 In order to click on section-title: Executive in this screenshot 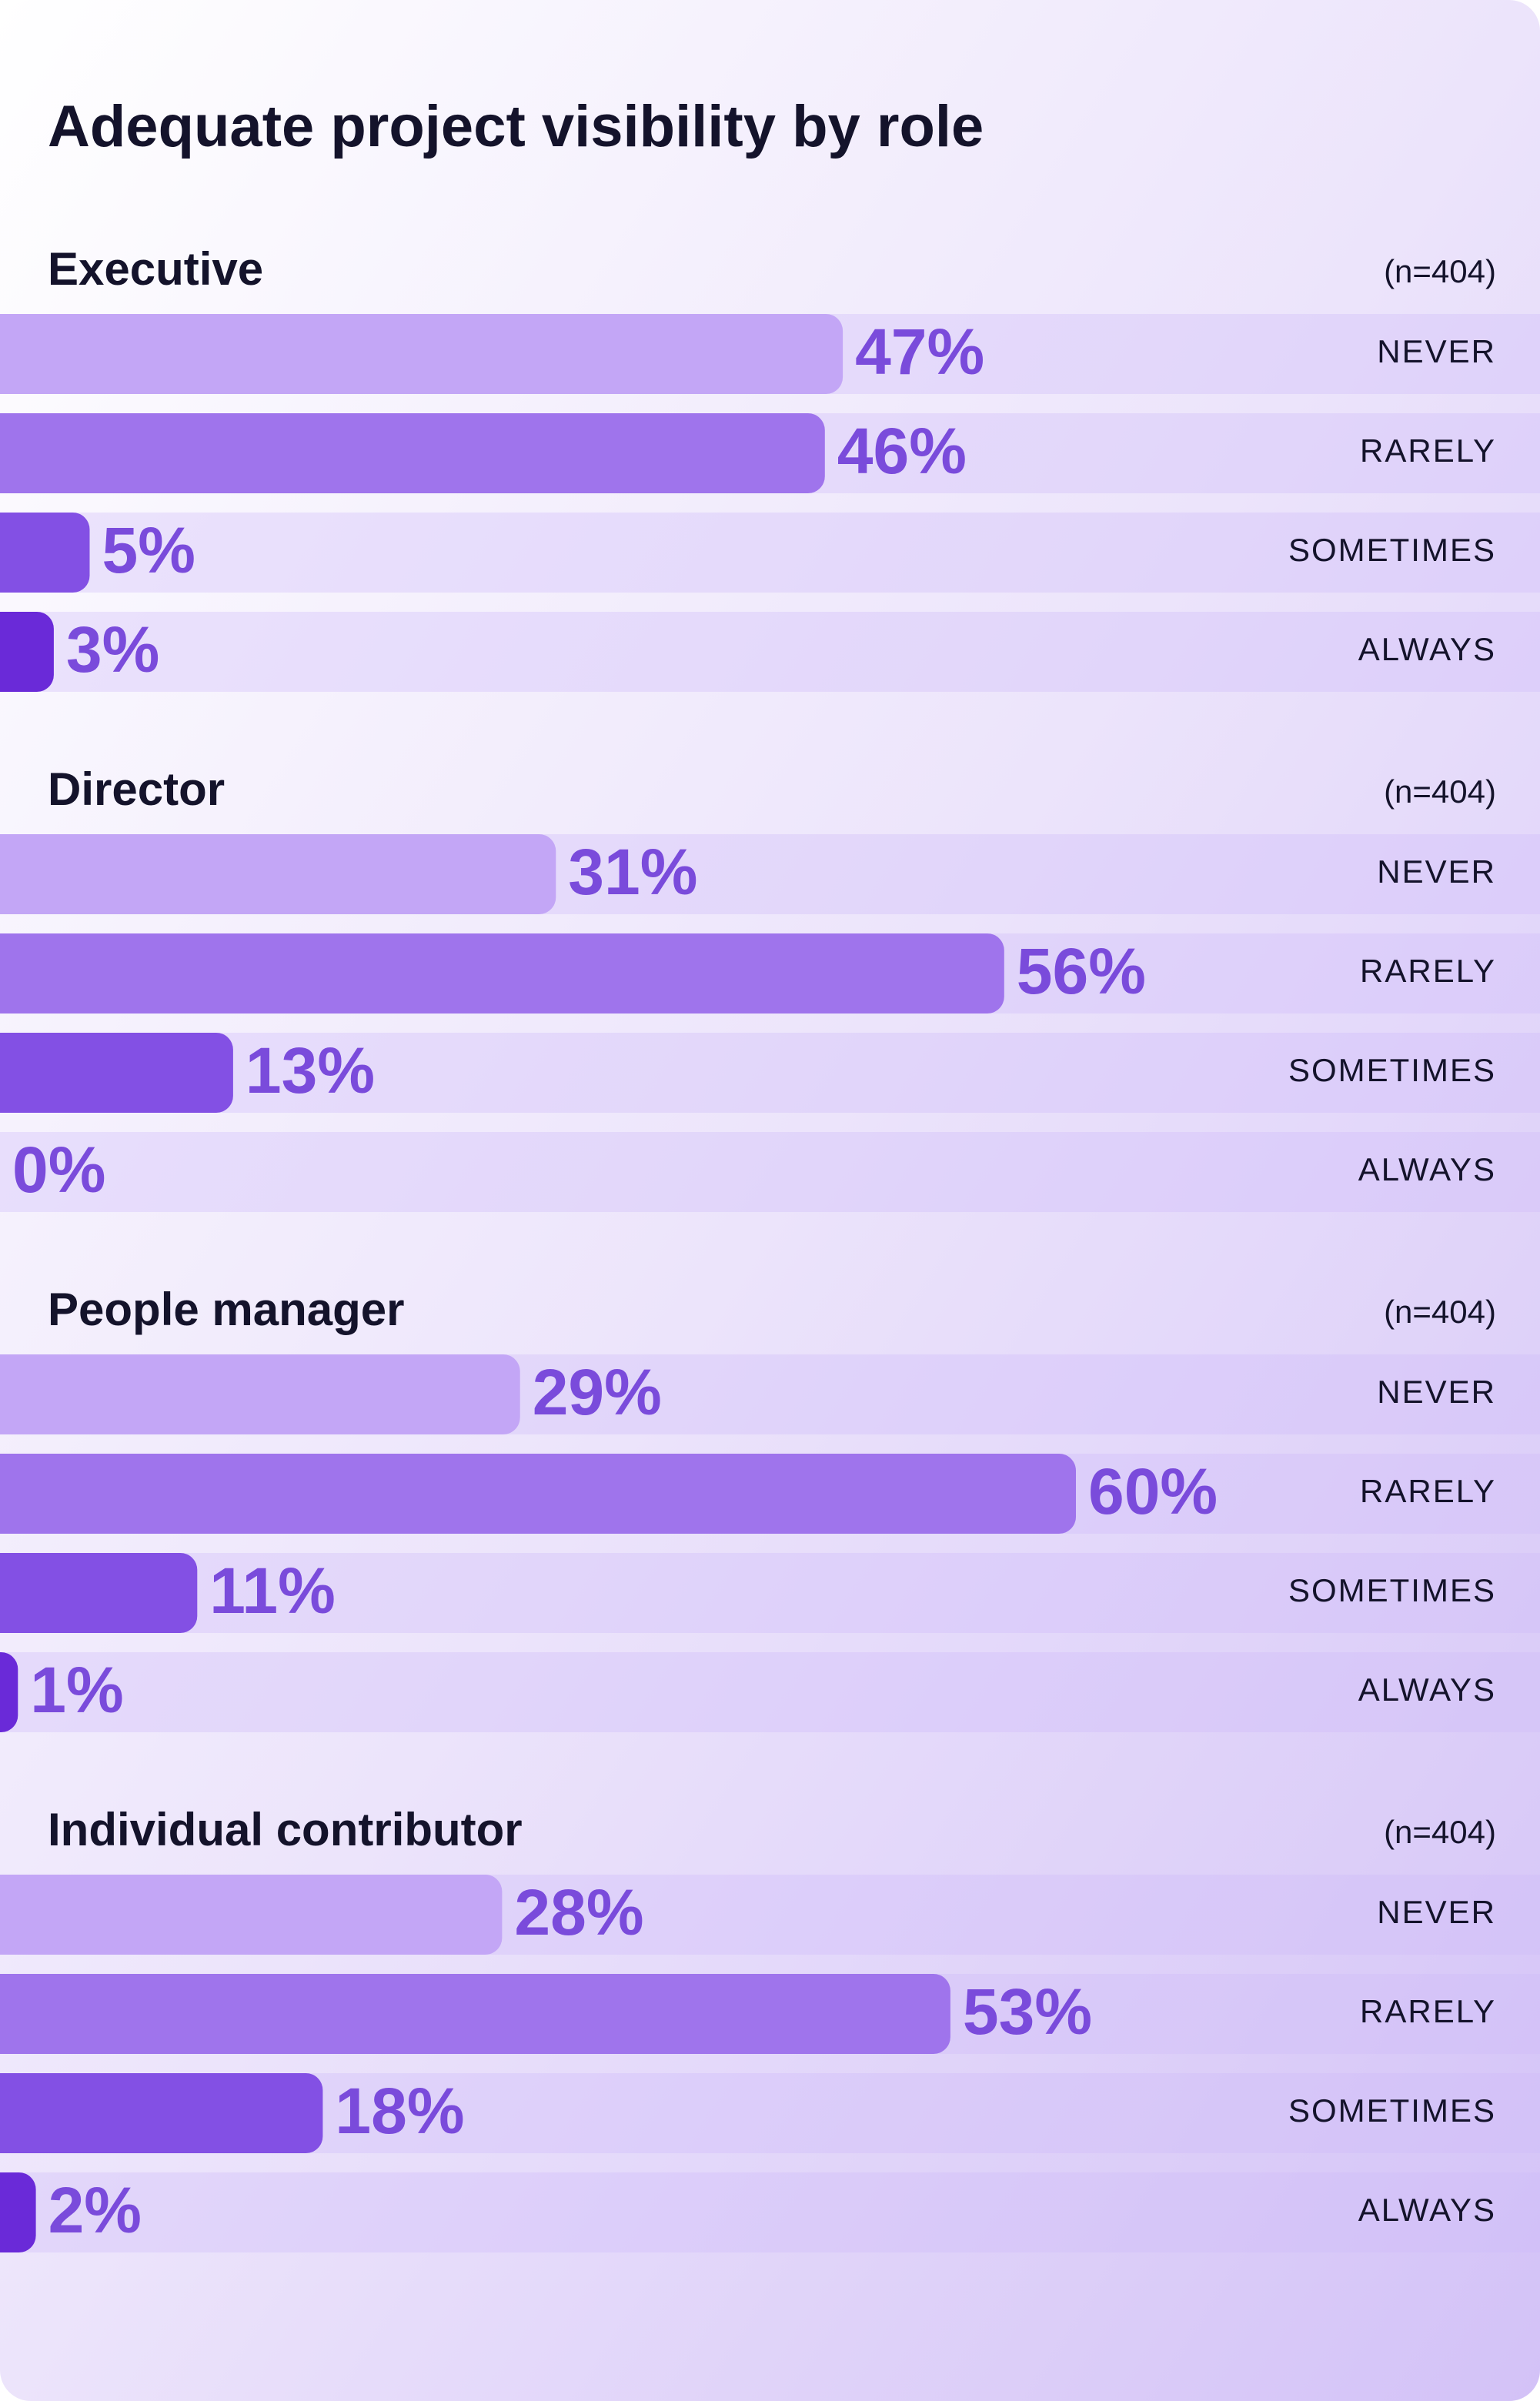, I will do `click(155, 269)`.